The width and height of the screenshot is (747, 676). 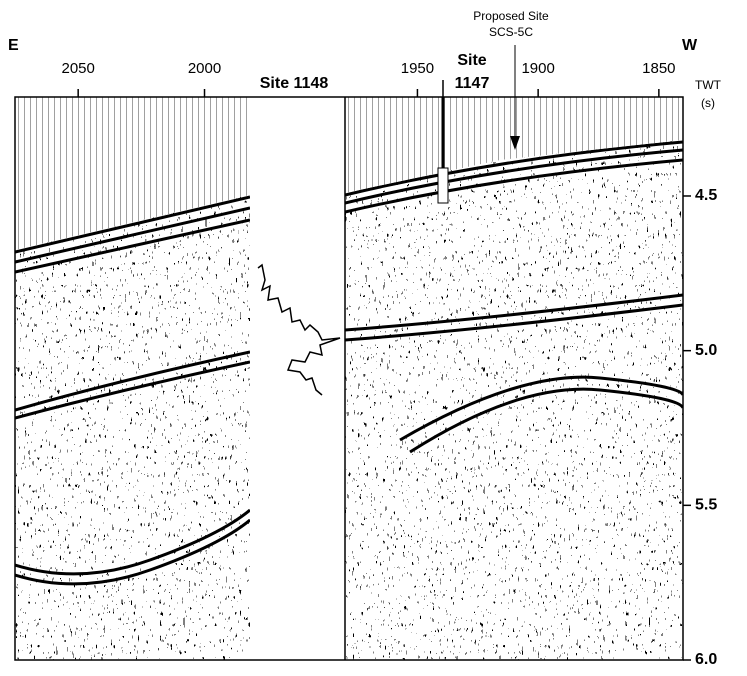 What do you see at coordinates (706, 659) in the screenshot?
I see `y-tick-label: 6.0` at bounding box center [706, 659].